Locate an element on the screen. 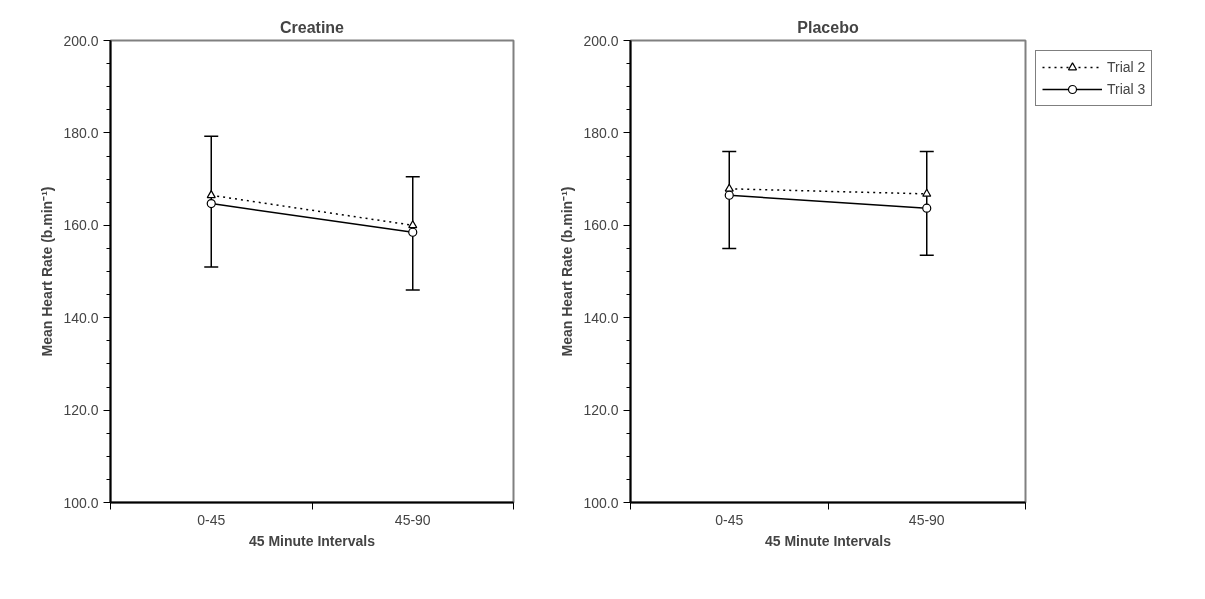 The height and width of the screenshot is (599, 1205). chart-title: Creatine is located at coordinates (312, 27).